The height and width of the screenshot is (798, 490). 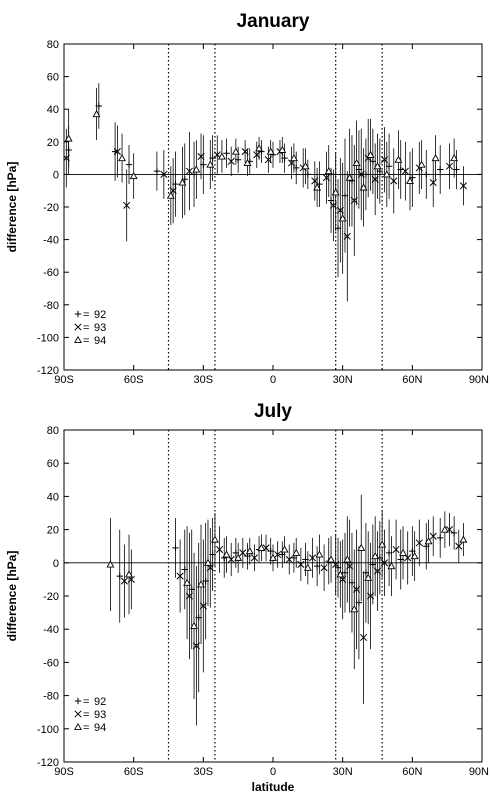 What do you see at coordinates (204, 380) in the screenshot?
I see `x-tick-label: 30S` at bounding box center [204, 380].